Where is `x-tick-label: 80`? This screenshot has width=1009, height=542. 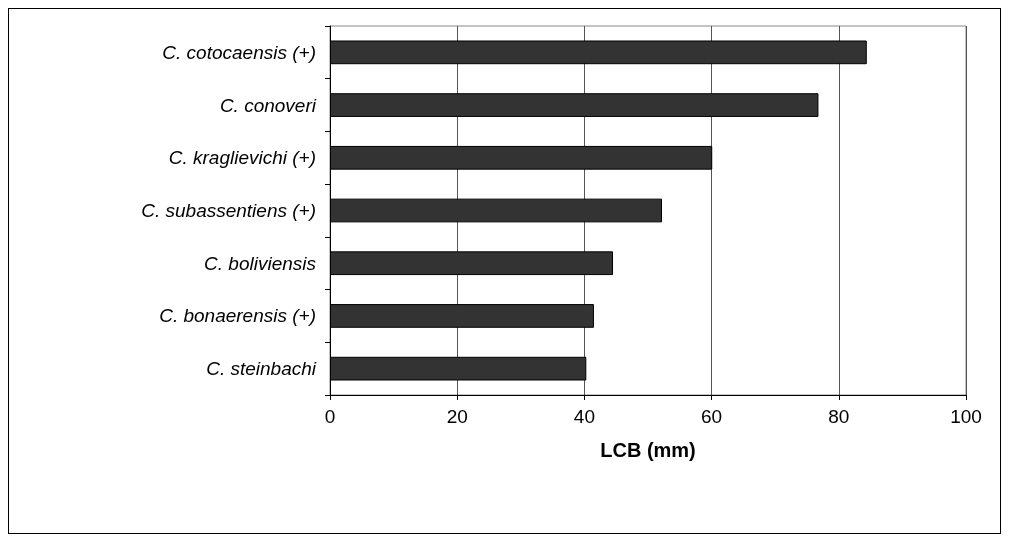
x-tick-label: 80 is located at coordinates (839, 416).